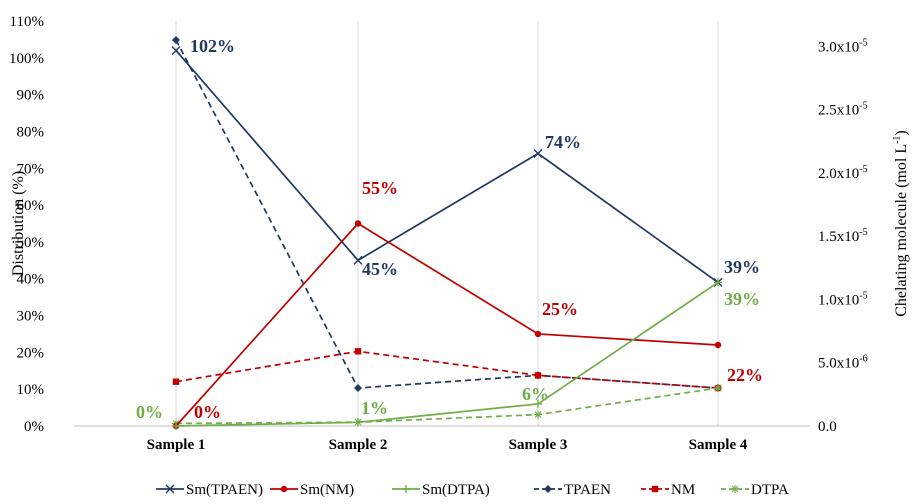  Describe the element at coordinates (224, 490) in the screenshot. I see `legend-label: Sm(TPAEN)` at that location.